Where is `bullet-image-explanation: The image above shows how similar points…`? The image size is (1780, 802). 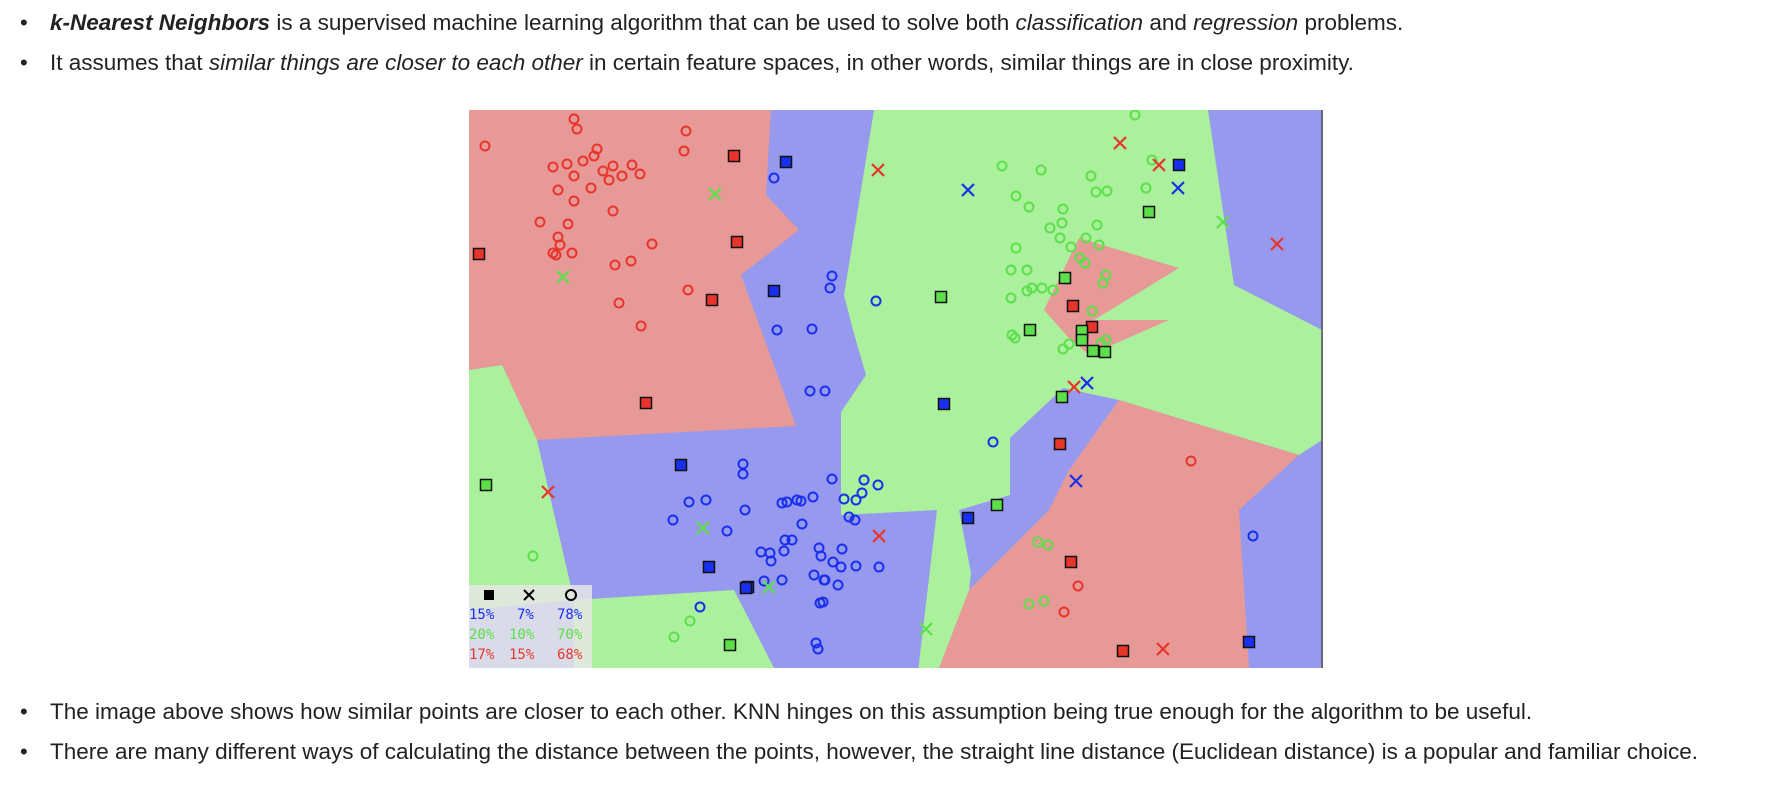 bullet-image-explanation: The image above shows how similar points… is located at coordinates (880, 712).